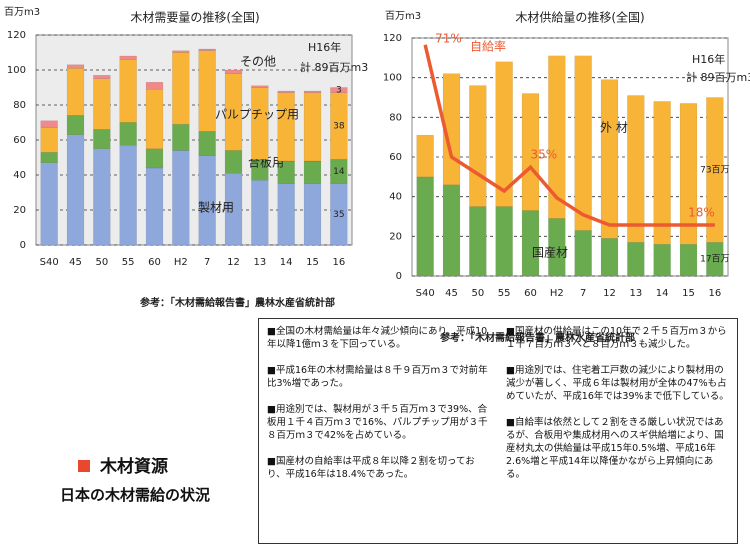 The width and height of the screenshot is (750, 553). I want to click on y-axis-unit: 百万m3, so click(403, 16).